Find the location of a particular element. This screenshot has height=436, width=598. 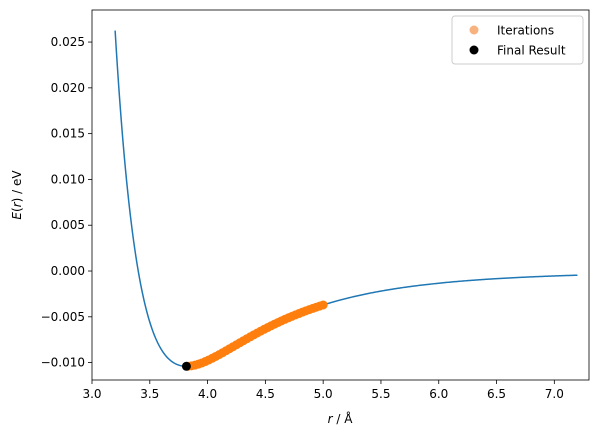

y-tick-label: 0.015 is located at coordinates (68, 134).